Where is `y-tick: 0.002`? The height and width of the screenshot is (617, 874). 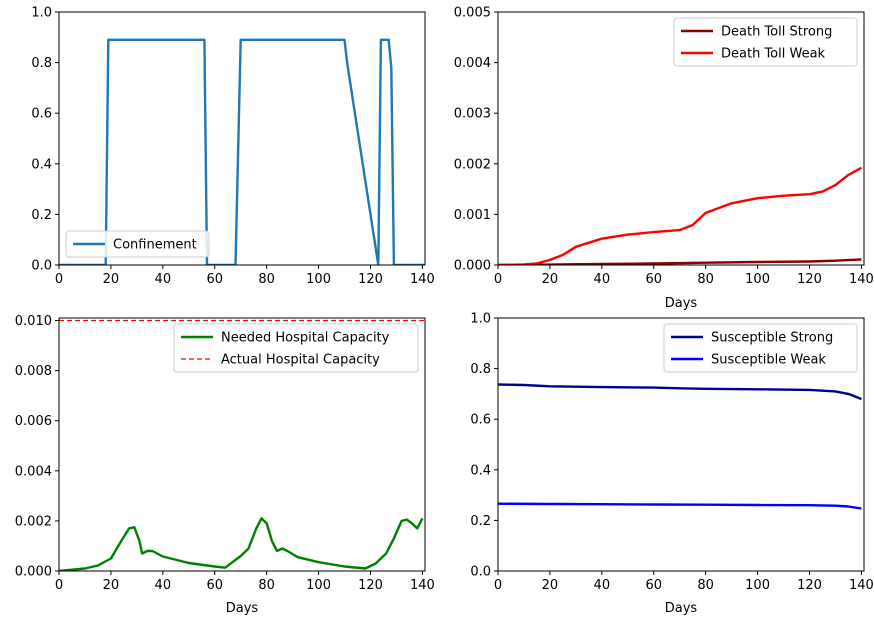
y-tick: 0.002 is located at coordinates (37, 521).